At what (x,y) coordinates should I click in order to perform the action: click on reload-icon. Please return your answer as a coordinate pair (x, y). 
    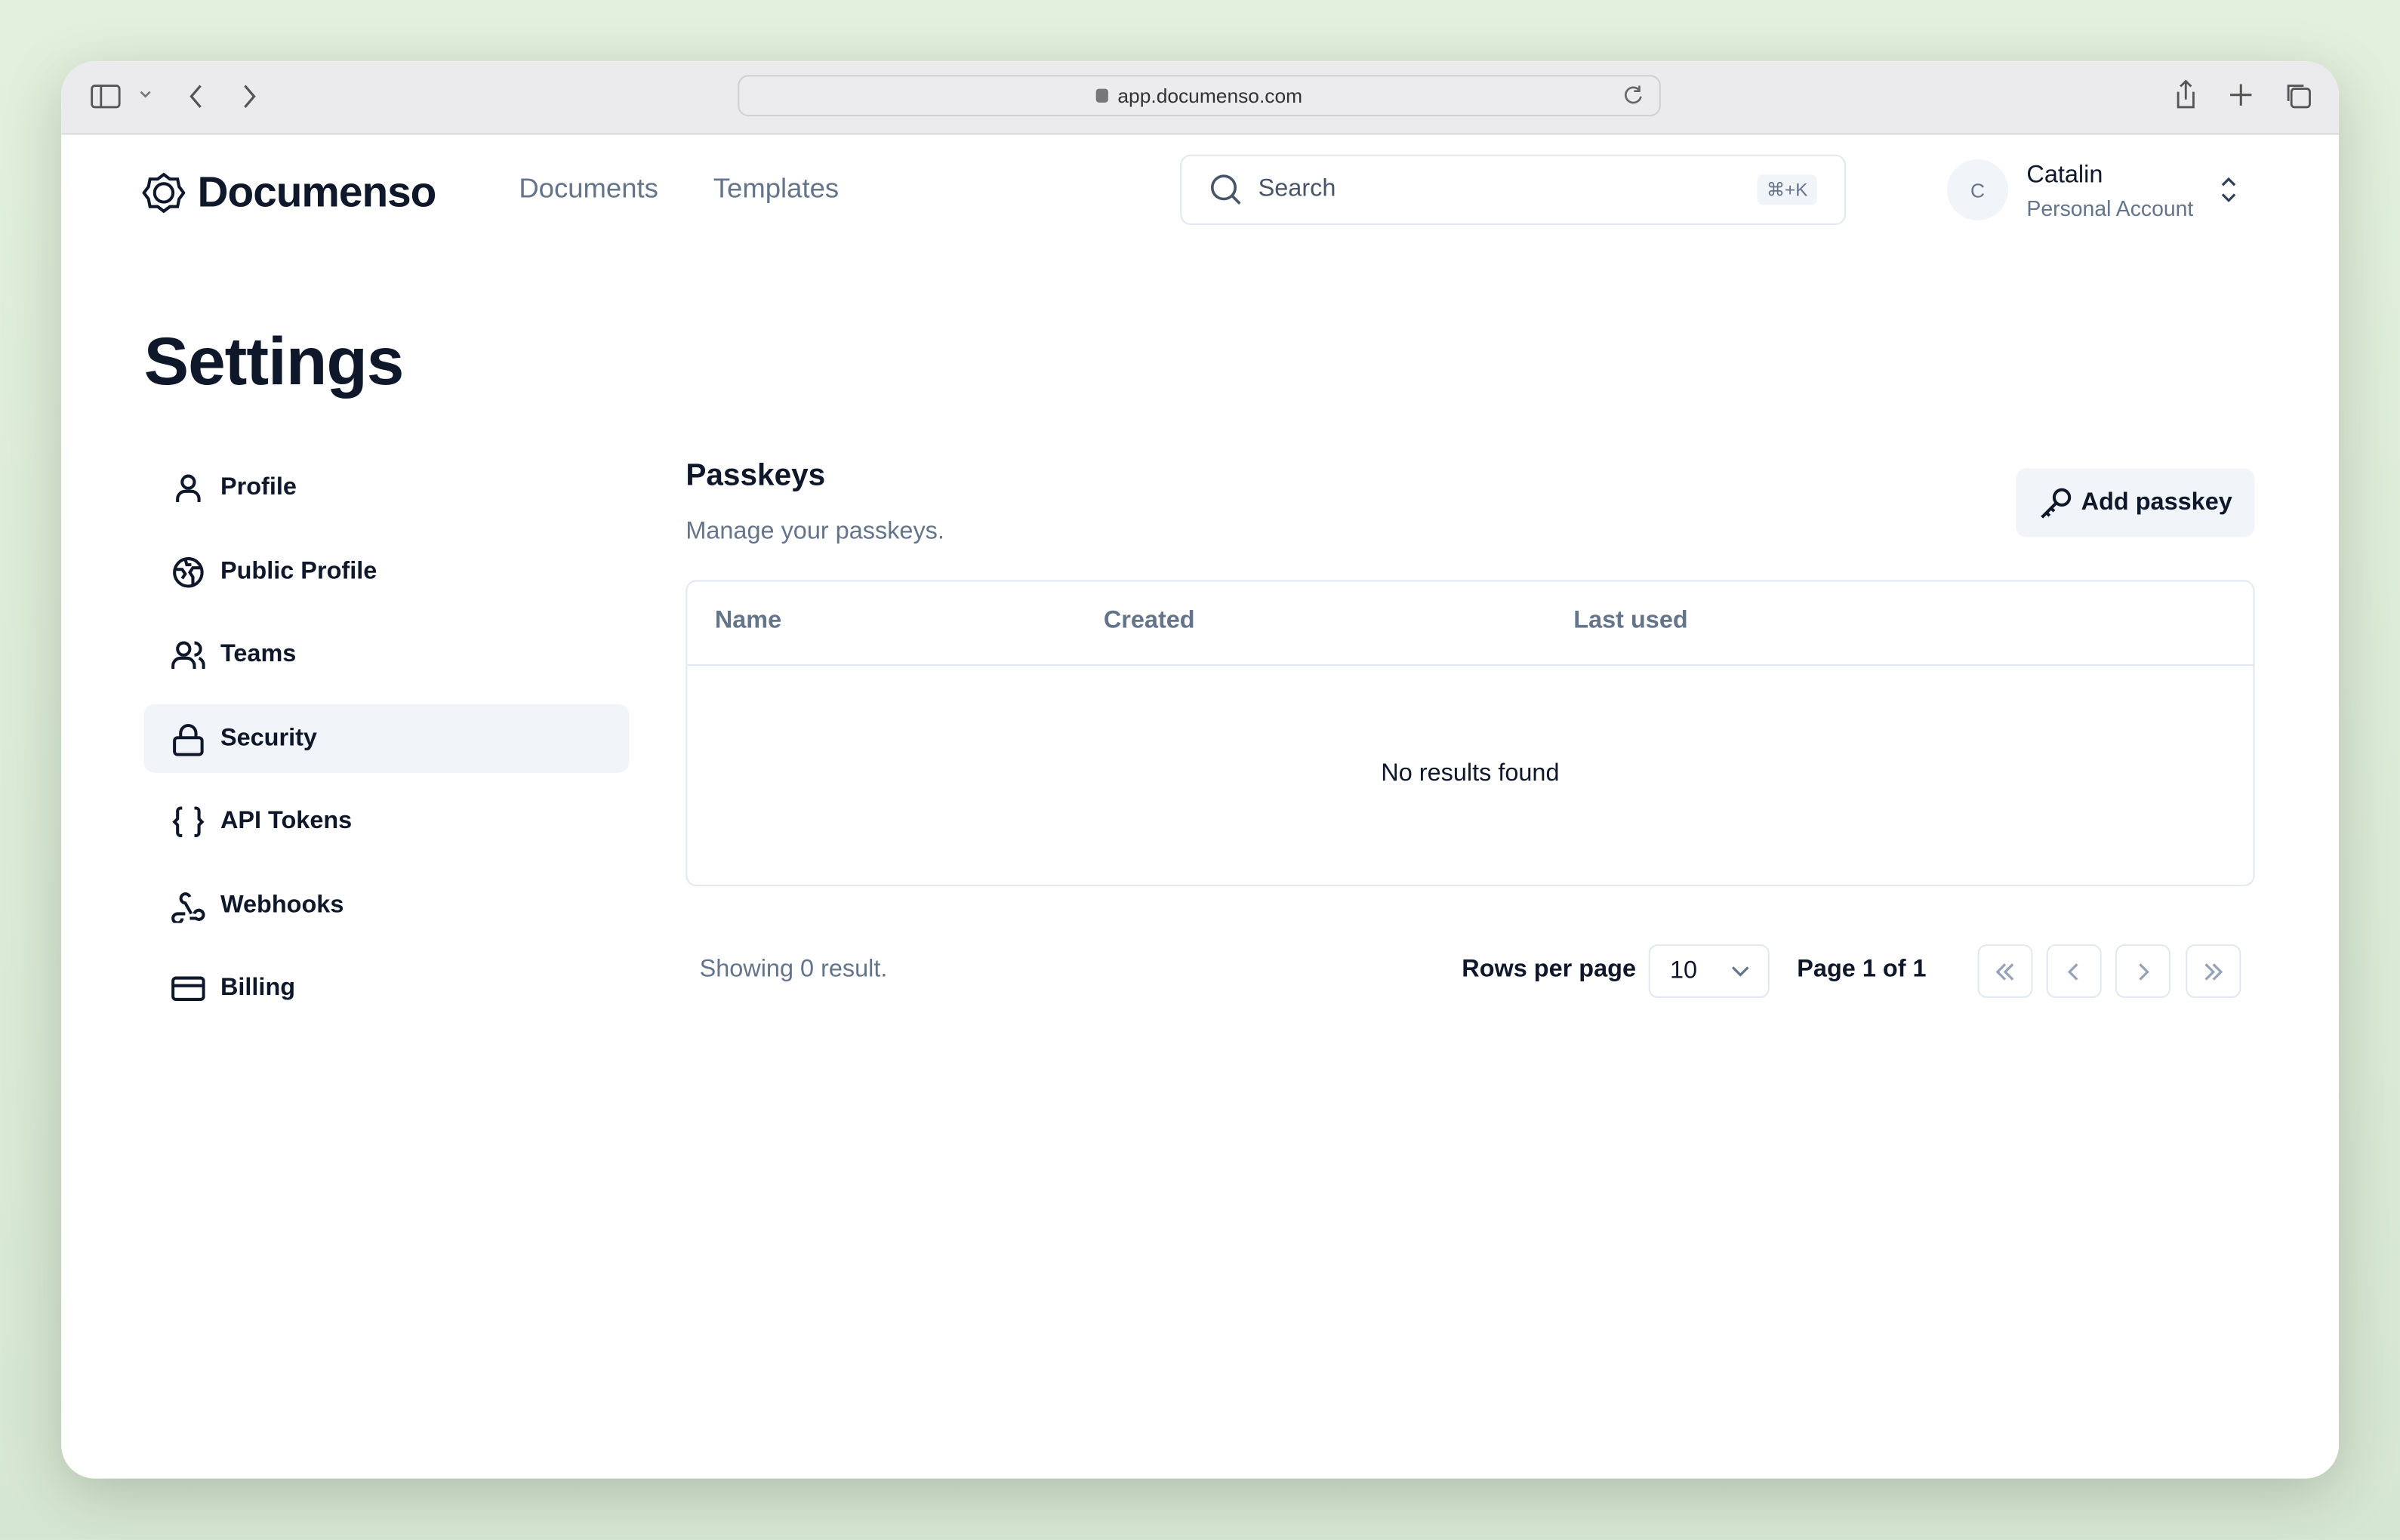
    Looking at the image, I should click on (1633, 95).